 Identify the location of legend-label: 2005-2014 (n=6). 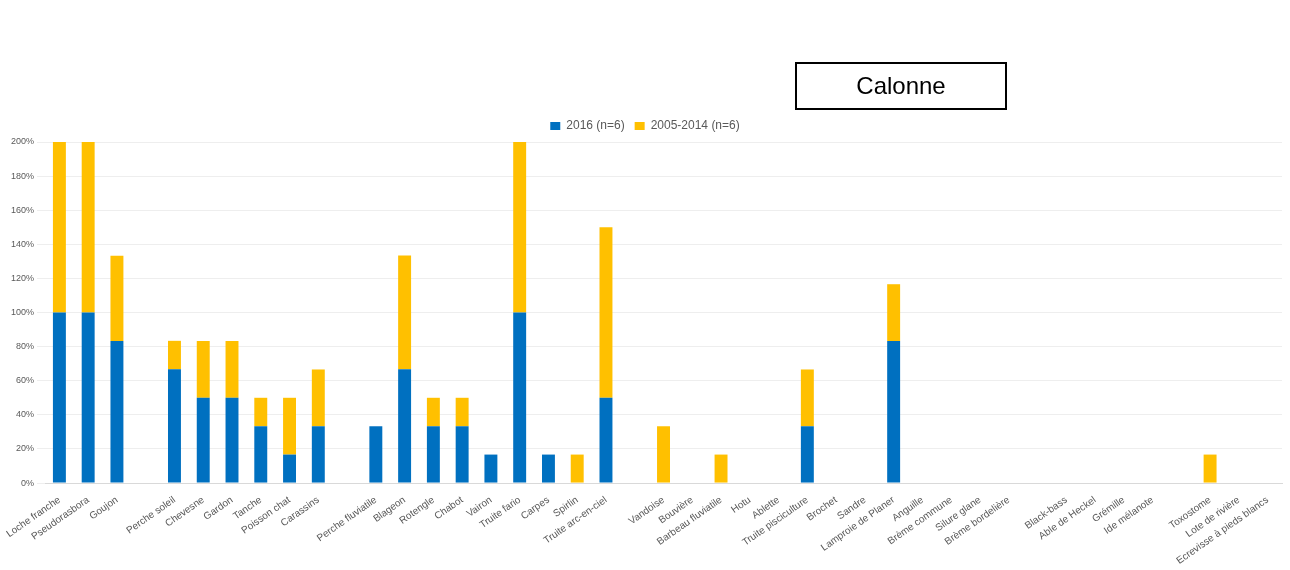
(695, 125).